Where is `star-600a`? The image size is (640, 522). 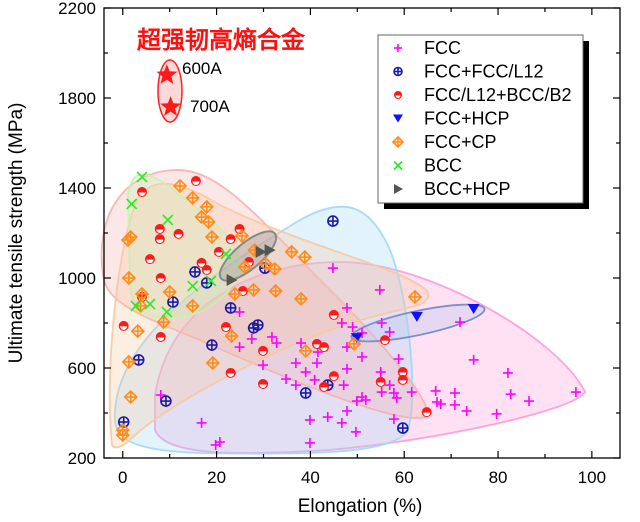 star-600a is located at coordinates (167, 74).